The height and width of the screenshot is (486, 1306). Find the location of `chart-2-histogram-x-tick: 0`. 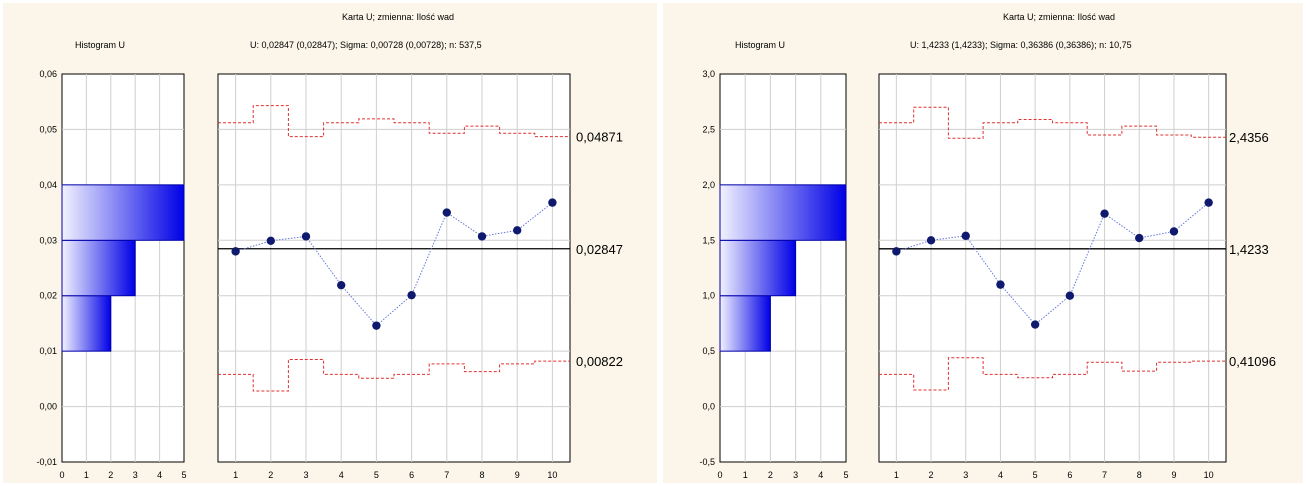

chart-2-histogram-x-tick: 0 is located at coordinates (719, 475).